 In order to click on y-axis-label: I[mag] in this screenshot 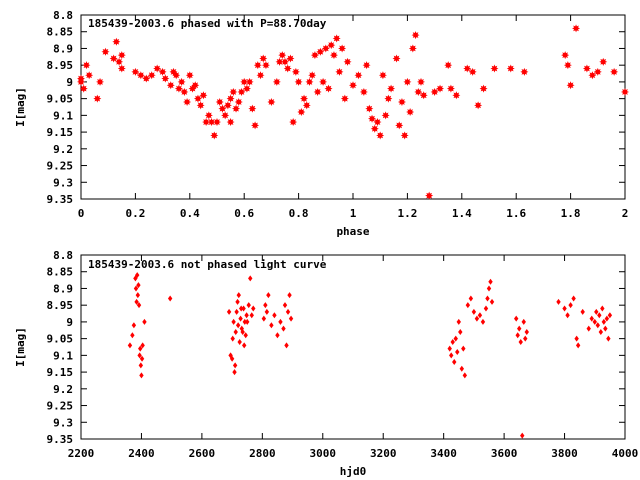, I will do `click(20, 107)`.